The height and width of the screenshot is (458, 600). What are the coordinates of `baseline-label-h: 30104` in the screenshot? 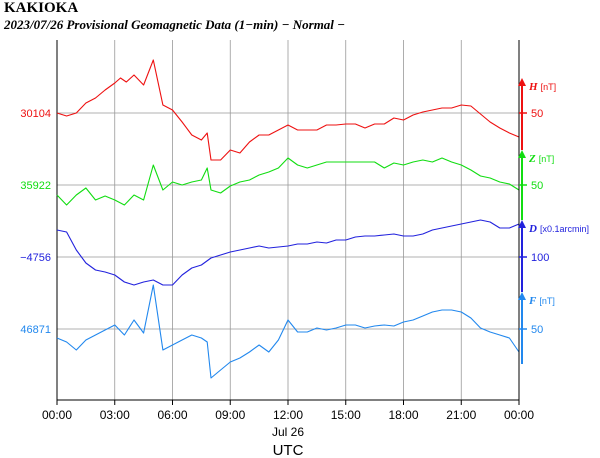 It's located at (35, 114).